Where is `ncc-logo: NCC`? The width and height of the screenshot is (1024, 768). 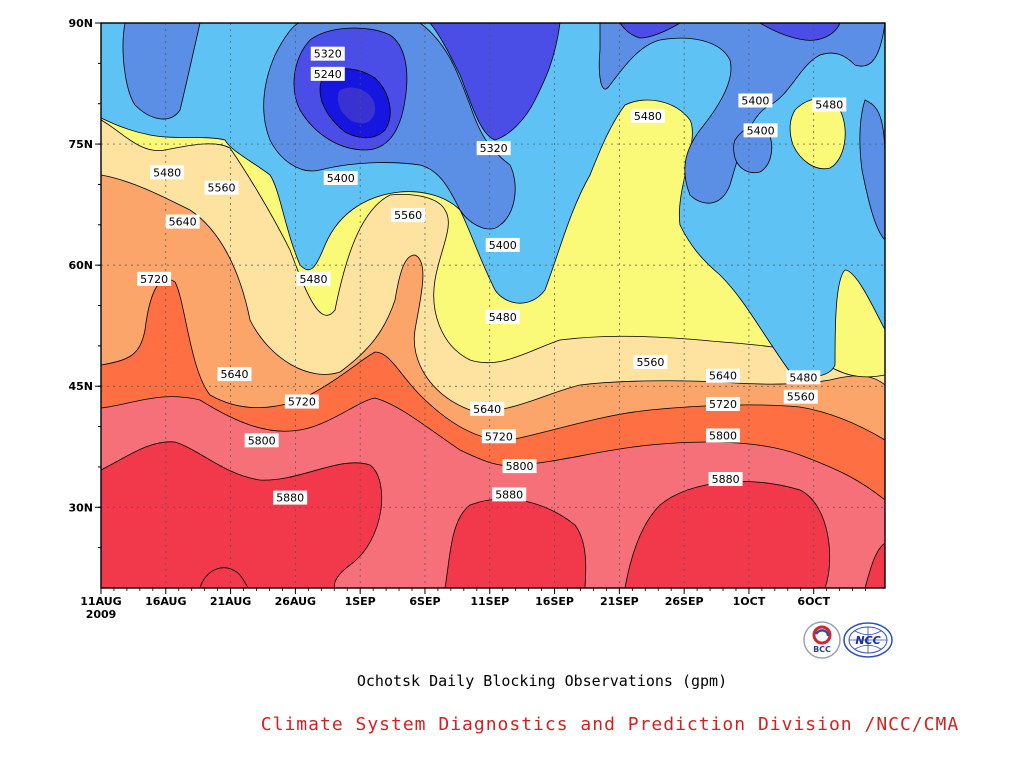 ncc-logo: NCC is located at coordinates (868, 640).